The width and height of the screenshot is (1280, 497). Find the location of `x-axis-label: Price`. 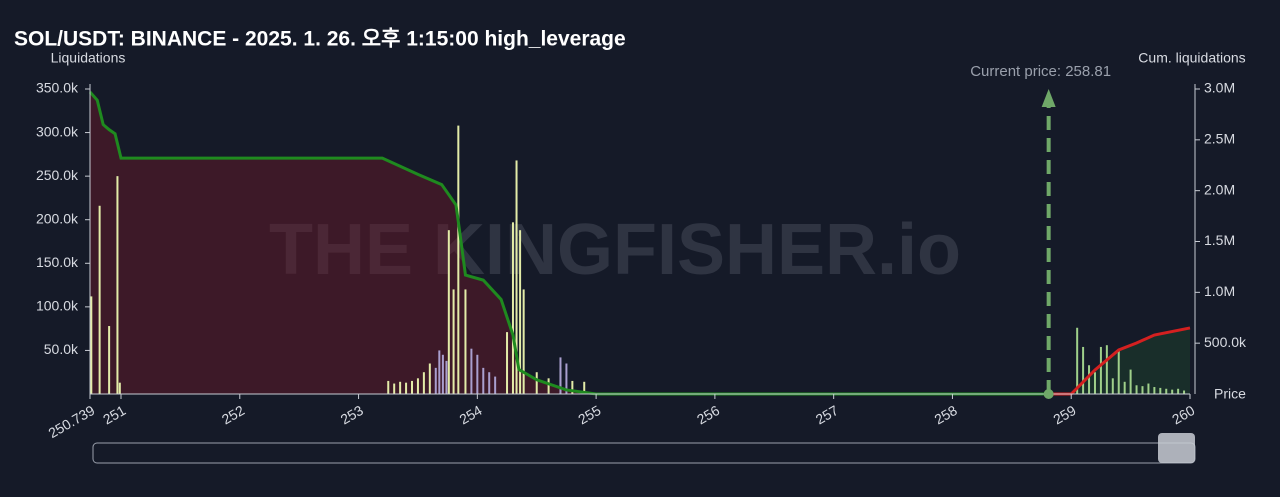

x-axis-label: Price is located at coordinates (1230, 394).